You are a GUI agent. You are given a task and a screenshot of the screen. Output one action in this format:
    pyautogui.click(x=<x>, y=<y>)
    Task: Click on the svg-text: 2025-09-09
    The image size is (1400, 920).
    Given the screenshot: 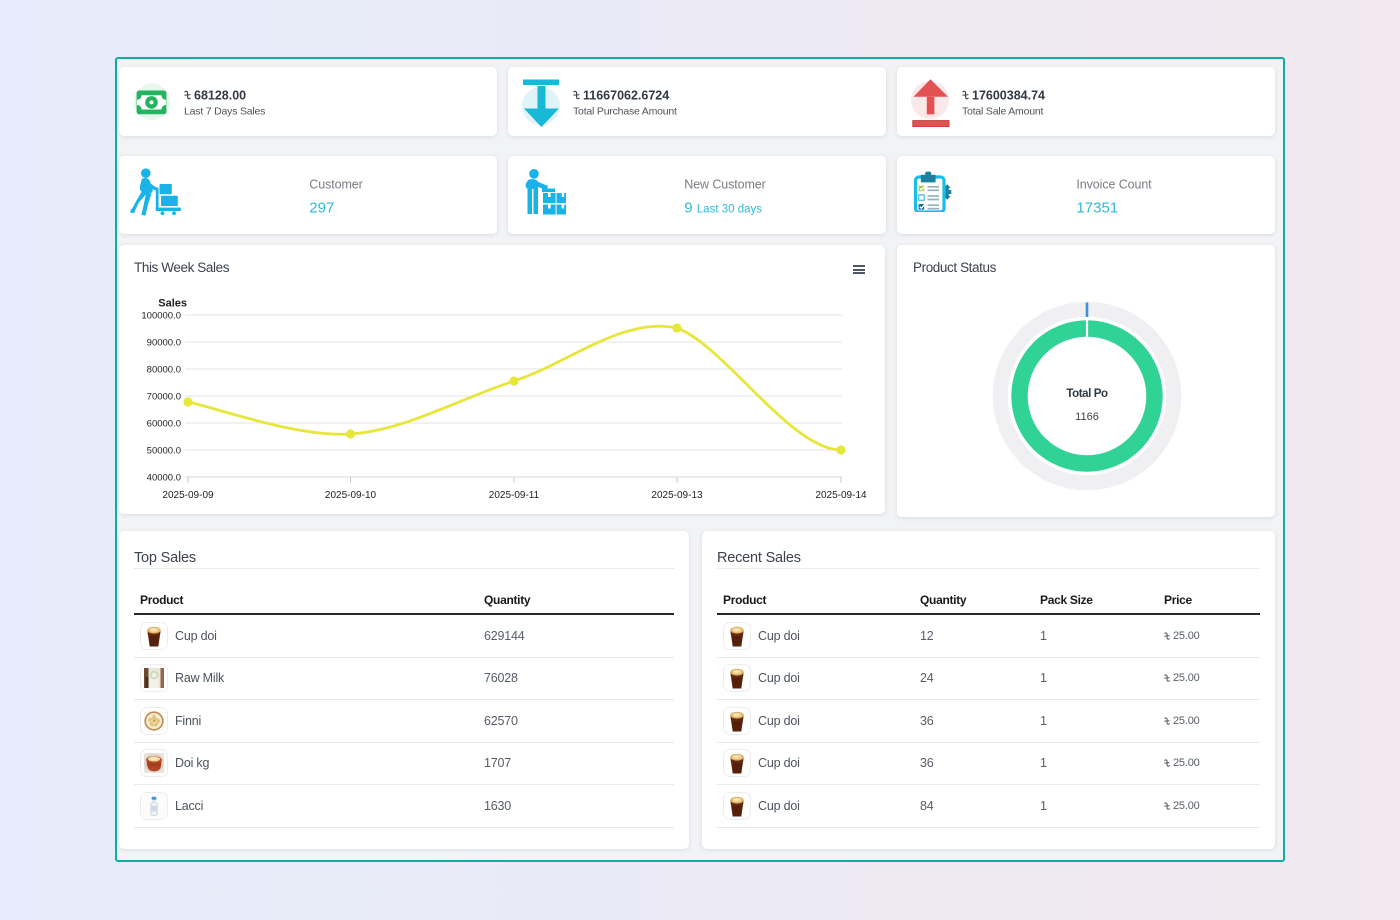 What is the action you would take?
    pyautogui.click(x=188, y=495)
    